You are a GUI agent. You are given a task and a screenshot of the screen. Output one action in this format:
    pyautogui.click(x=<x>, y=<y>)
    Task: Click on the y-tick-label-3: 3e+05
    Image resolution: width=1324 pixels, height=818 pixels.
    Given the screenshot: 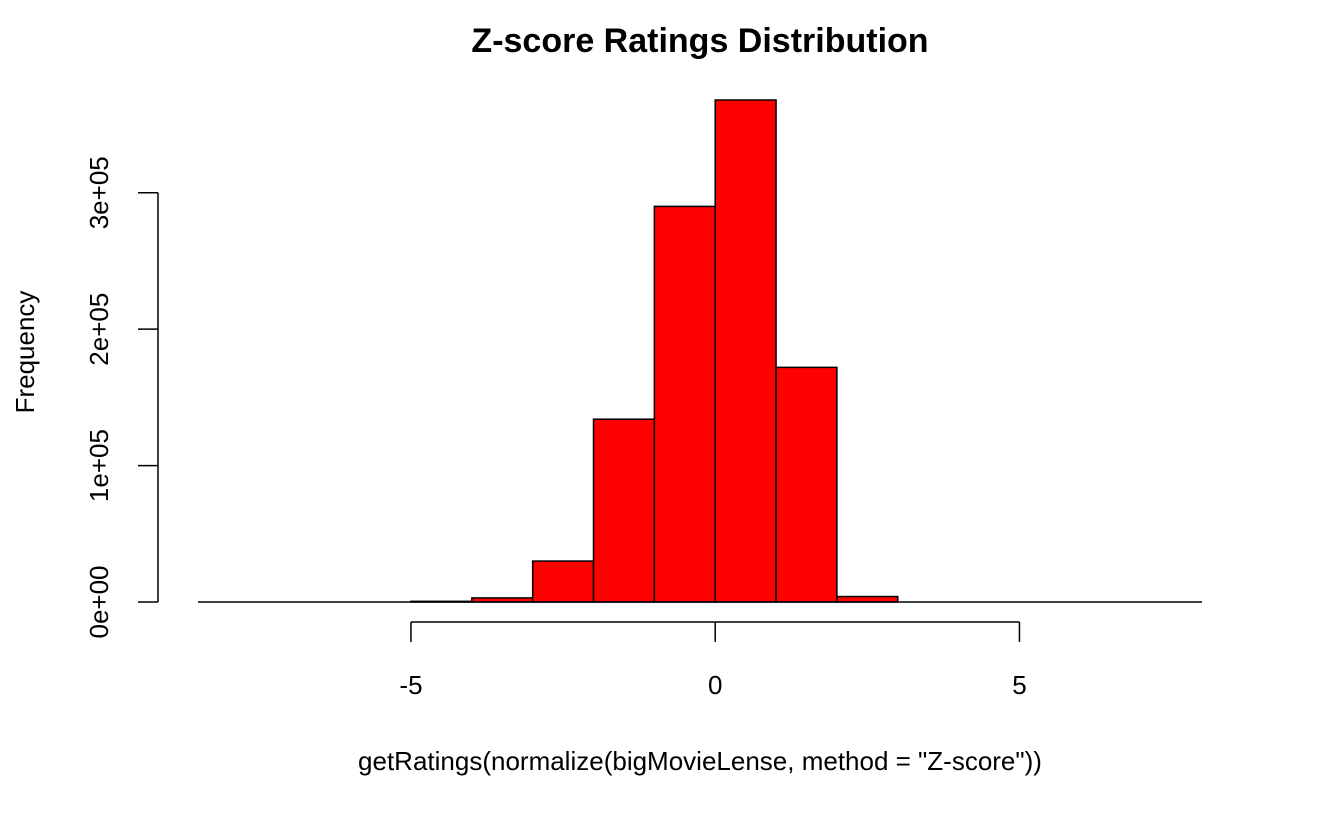 What is the action you would take?
    pyautogui.click(x=99, y=192)
    